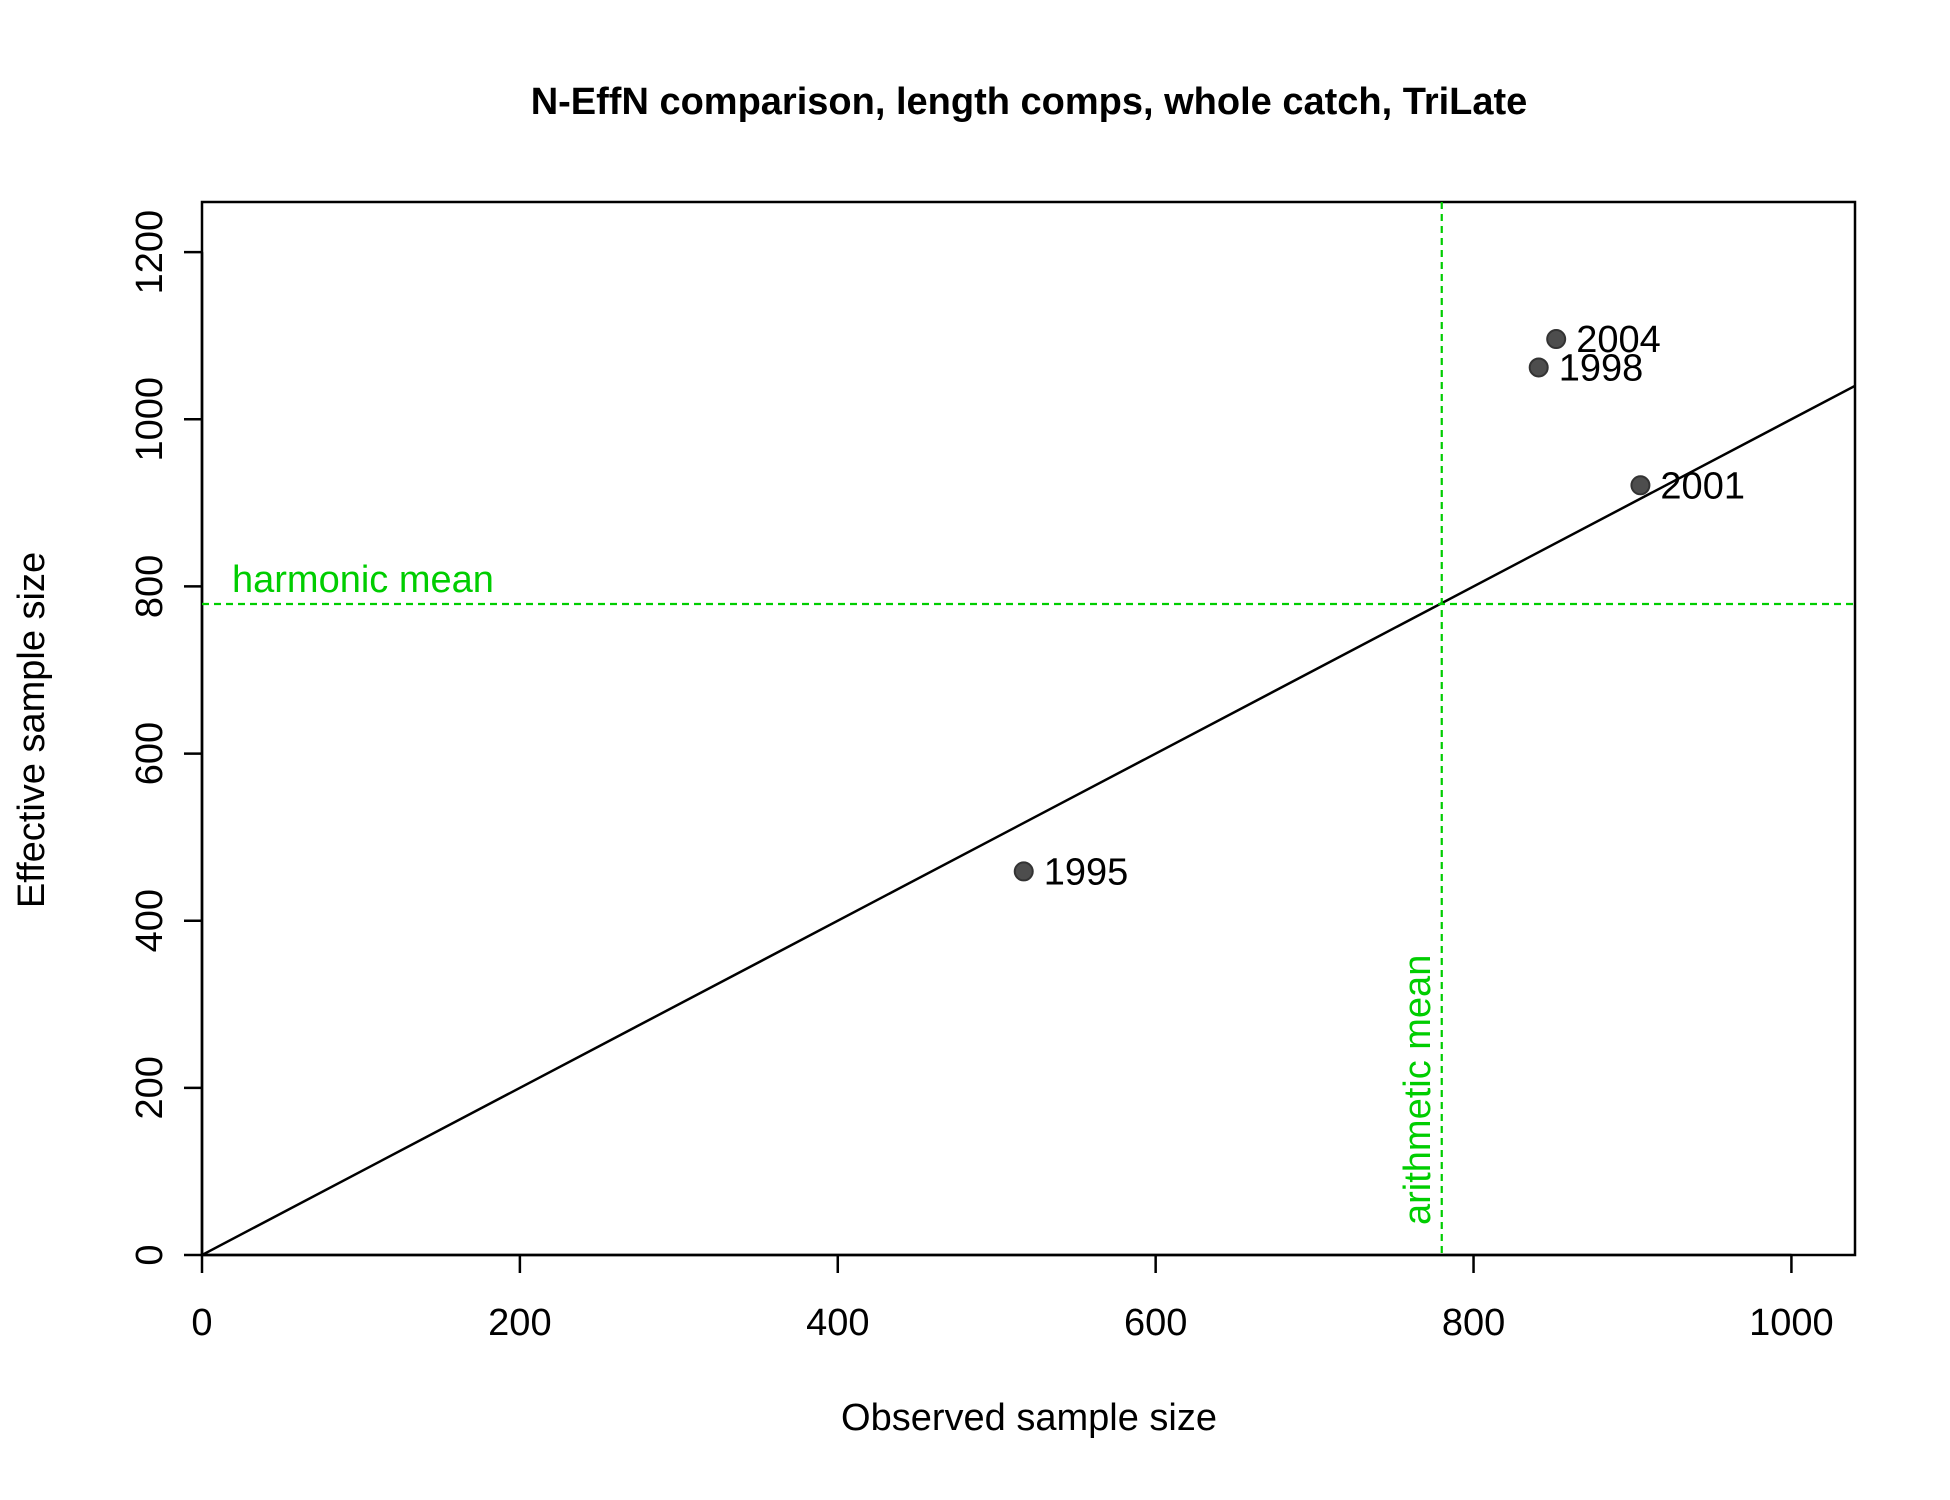 This screenshot has width=1950, height=1500. I want to click on point-label: 2001, so click(1702, 486).